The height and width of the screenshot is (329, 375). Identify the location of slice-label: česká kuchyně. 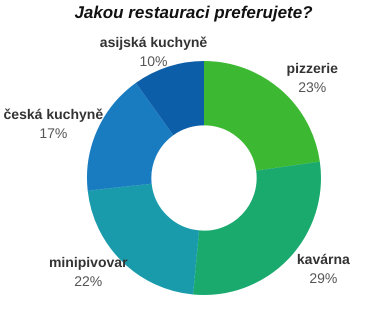
(54, 114).